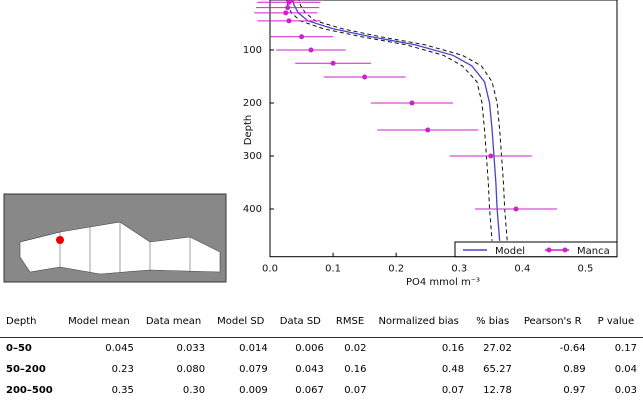 This screenshot has height=404, width=643. I want to click on table-cell: 0.045, so click(119, 348).